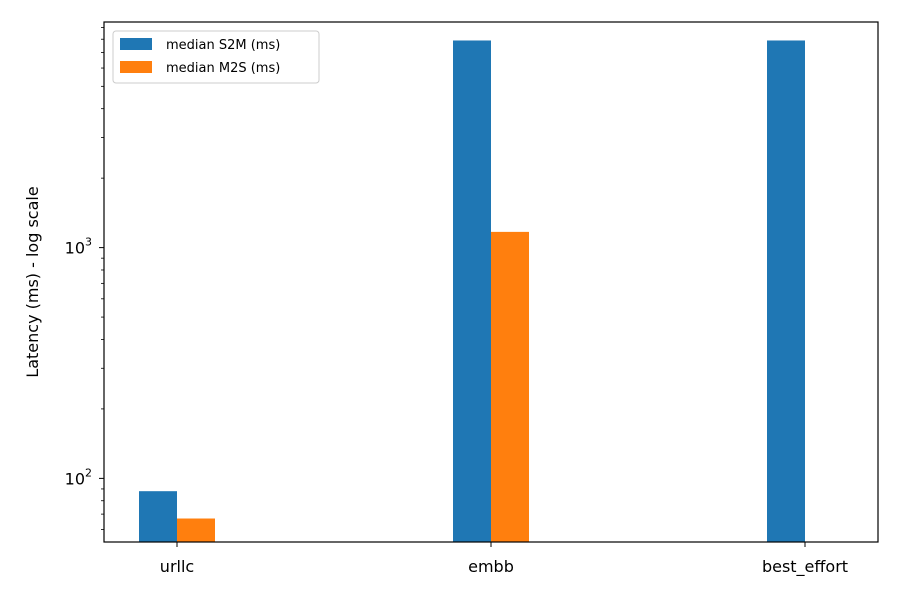 This screenshot has width=900, height=600. What do you see at coordinates (136, 44) in the screenshot?
I see `legend-swatch-s2m` at bounding box center [136, 44].